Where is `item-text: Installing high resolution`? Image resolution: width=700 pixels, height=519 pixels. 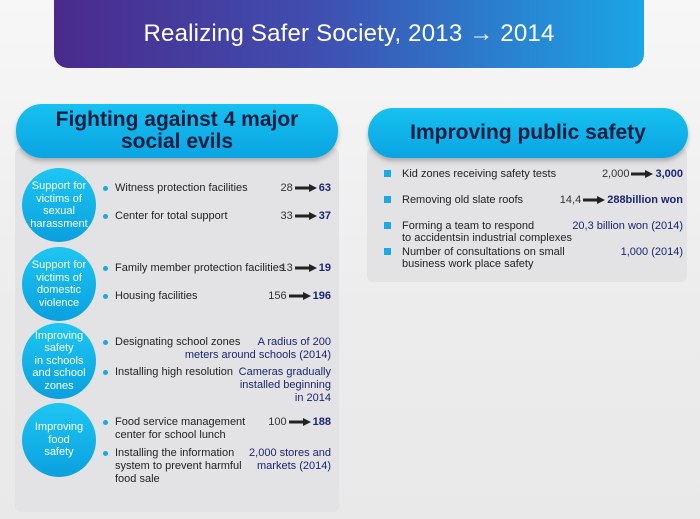 item-text: Installing high resolution is located at coordinates (174, 372).